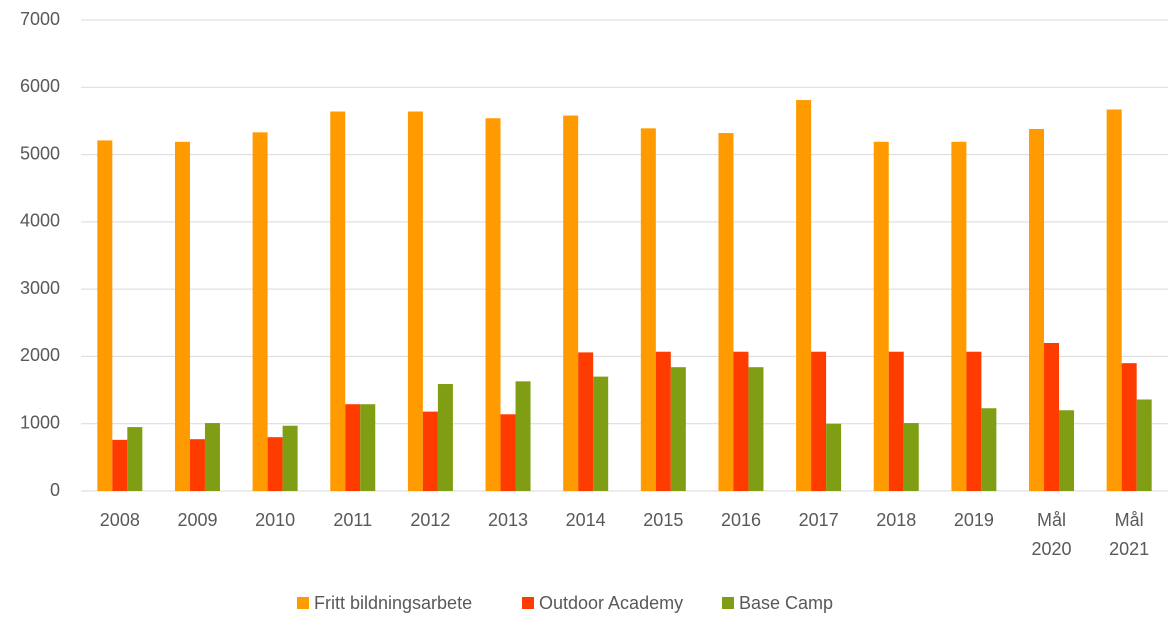 The height and width of the screenshot is (621, 1170). I want to click on x-tick-label: 2012, so click(430, 520).